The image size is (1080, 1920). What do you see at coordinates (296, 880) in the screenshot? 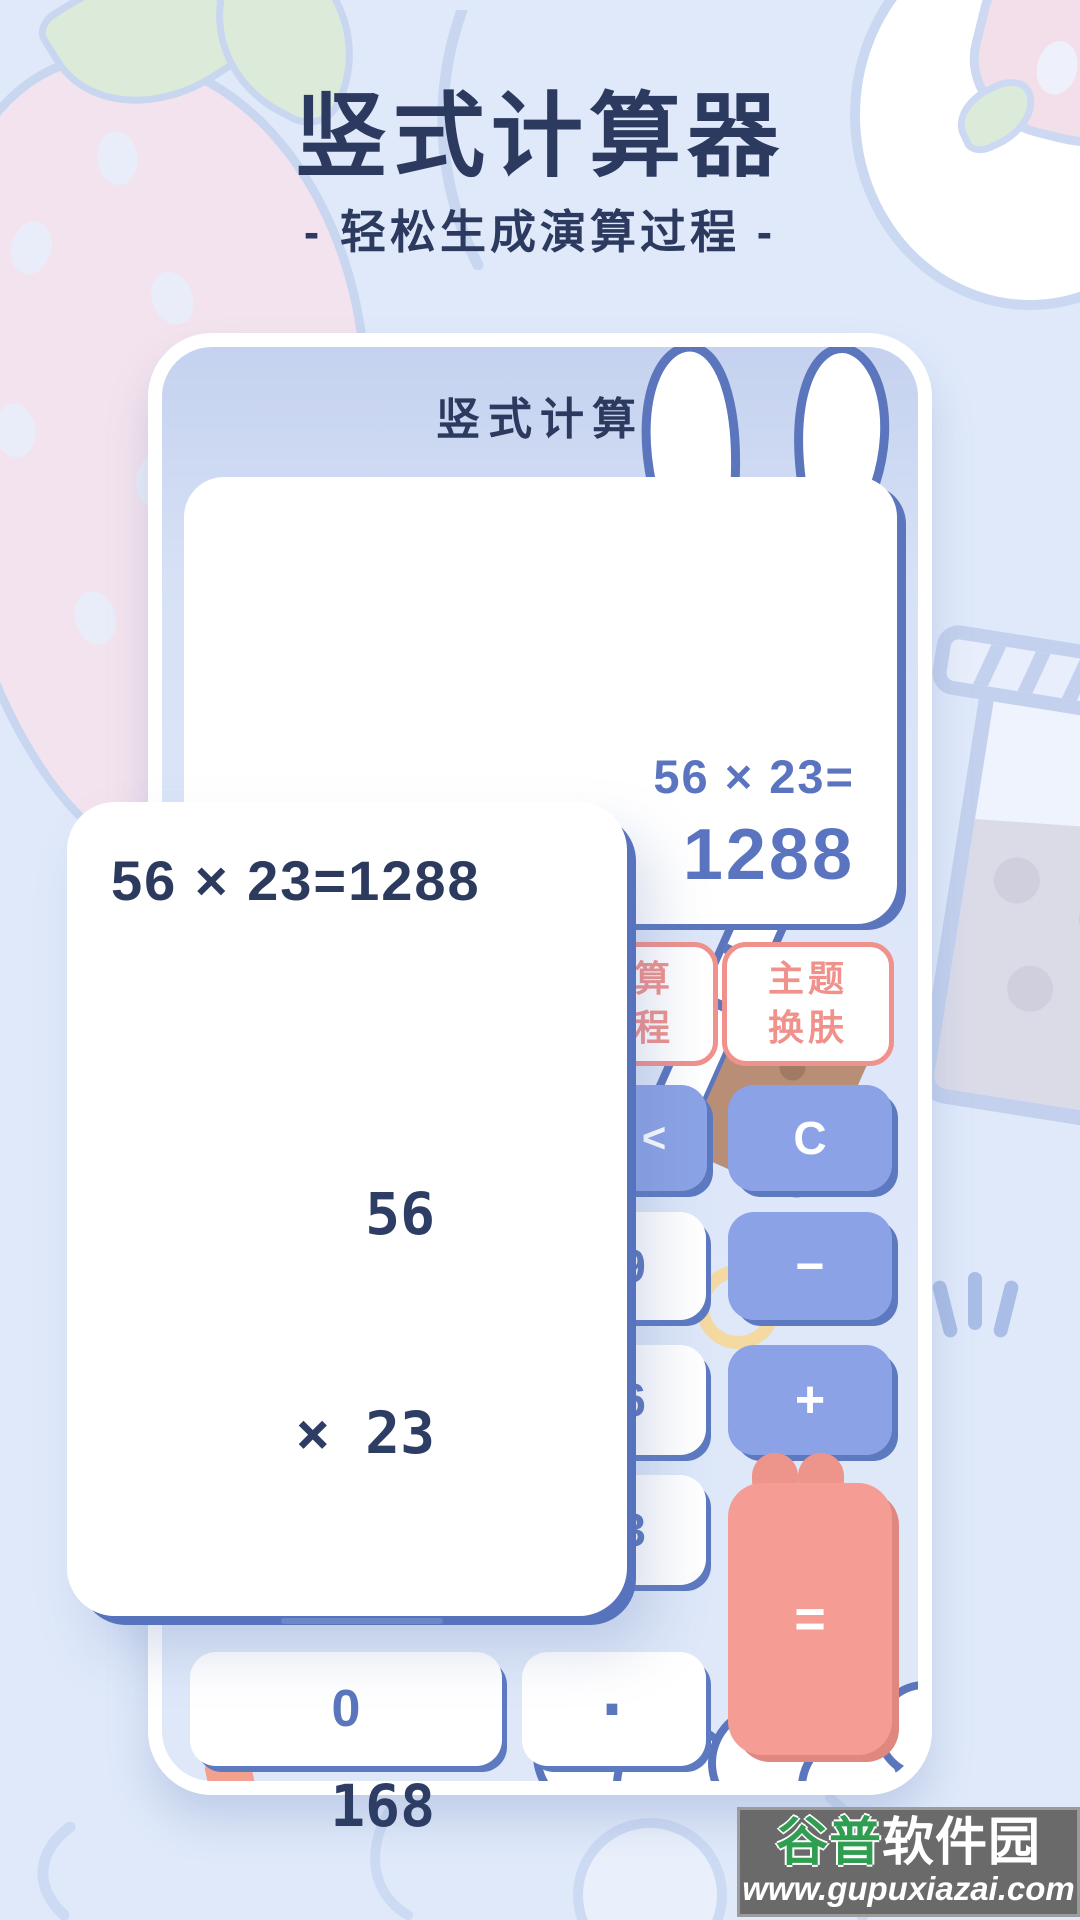
I see `worksheet-title: 56 × 23=1288` at bounding box center [296, 880].